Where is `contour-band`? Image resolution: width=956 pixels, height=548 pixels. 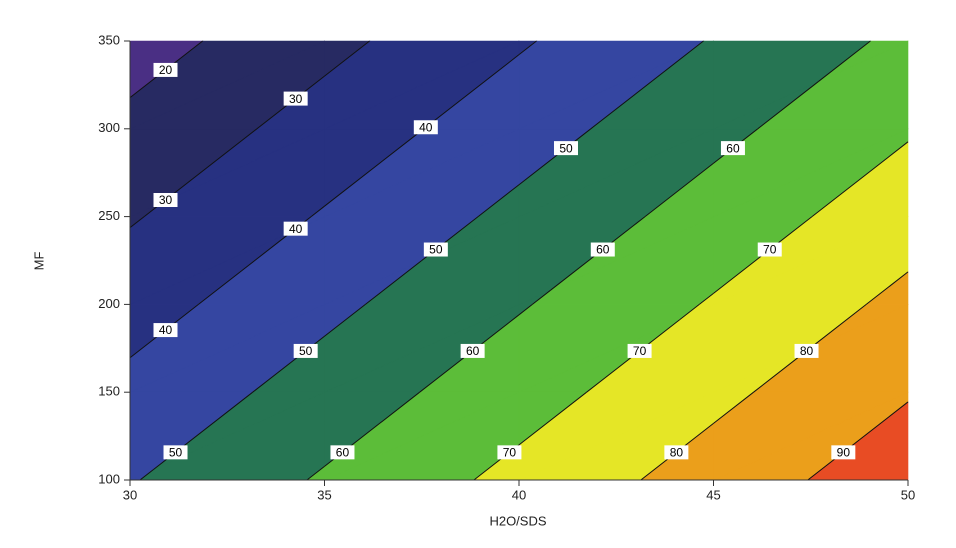
contour-band is located at coordinates (611, 85).